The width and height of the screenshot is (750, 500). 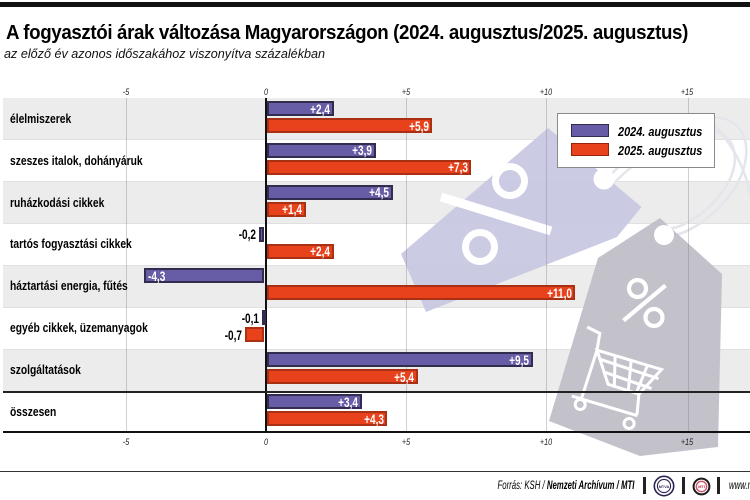 What do you see at coordinates (701, 487) in the screenshot?
I see `svg-text: MTI` at bounding box center [701, 487].